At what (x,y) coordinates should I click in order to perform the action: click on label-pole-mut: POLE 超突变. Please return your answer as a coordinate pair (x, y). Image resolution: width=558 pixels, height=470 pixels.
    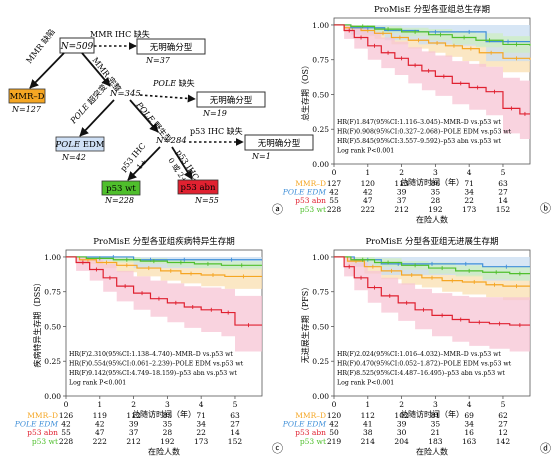
    Looking at the image, I should click on (87, 104).